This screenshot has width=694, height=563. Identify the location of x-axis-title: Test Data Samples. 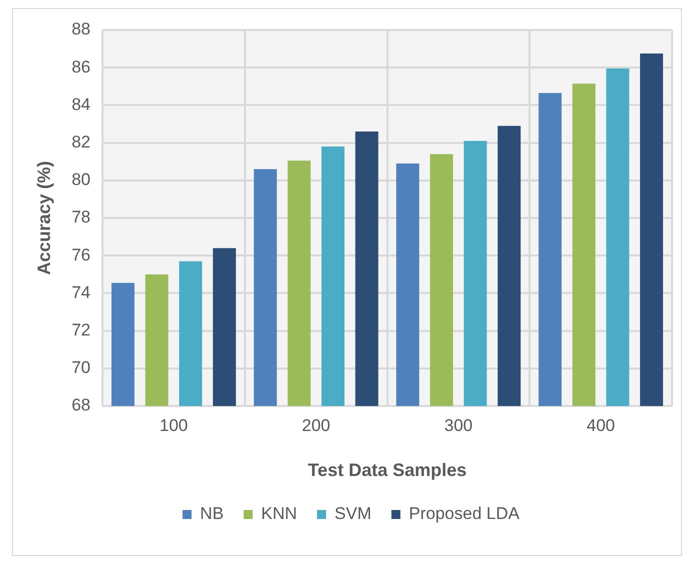
(387, 470).